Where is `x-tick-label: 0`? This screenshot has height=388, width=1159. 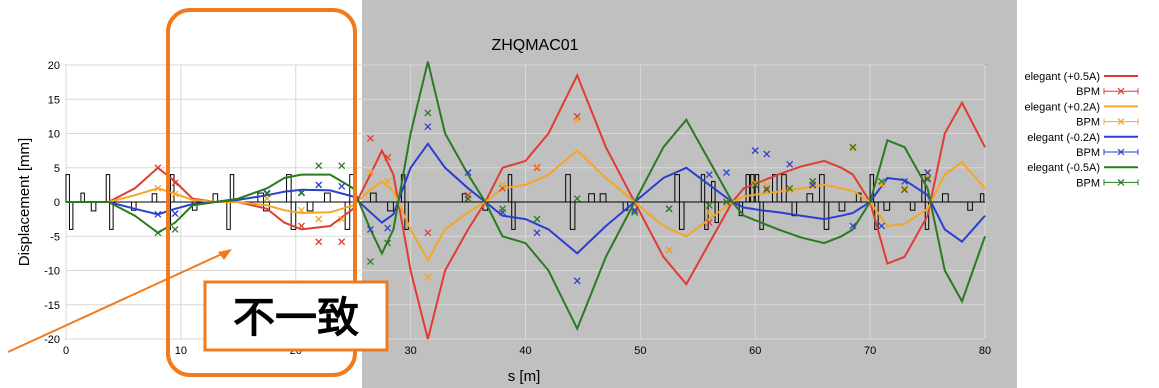 x-tick-label: 0 is located at coordinates (66, 351).